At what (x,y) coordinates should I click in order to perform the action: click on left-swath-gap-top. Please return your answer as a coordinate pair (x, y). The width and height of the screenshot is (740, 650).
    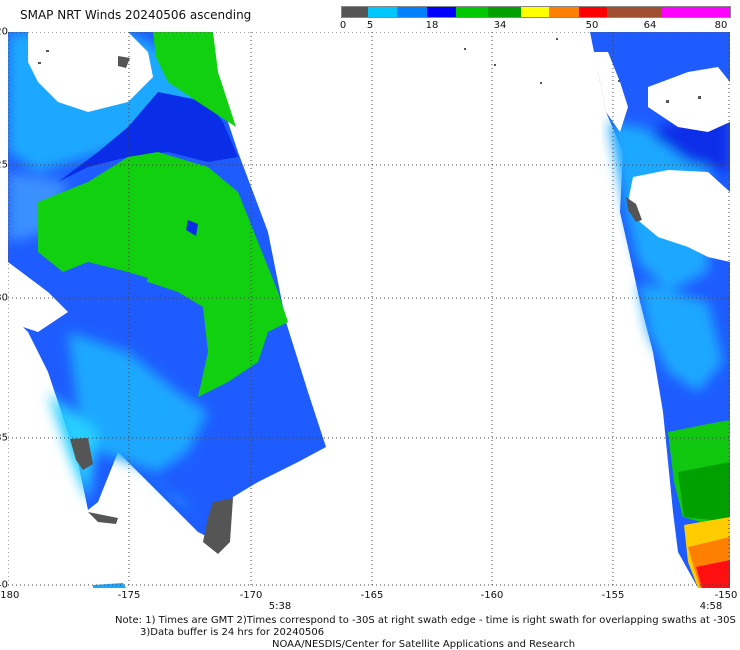
    Looking at the image, I should click on (90, 72).